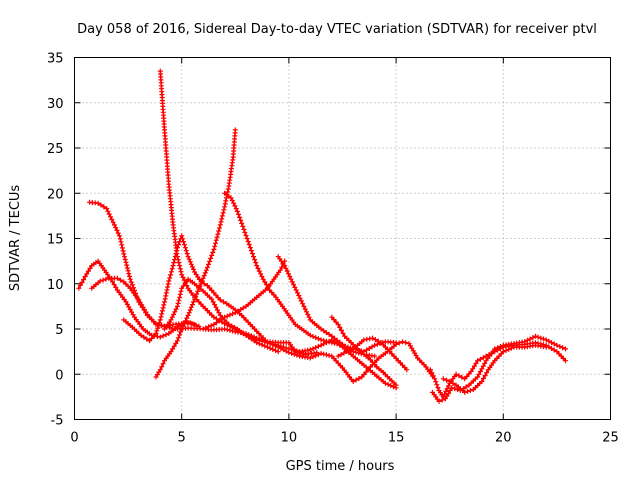  What do you see at coordinates (74, 438) in the screenshot?
I see `x-tick-label: 0` at bounding box center [74, 438].